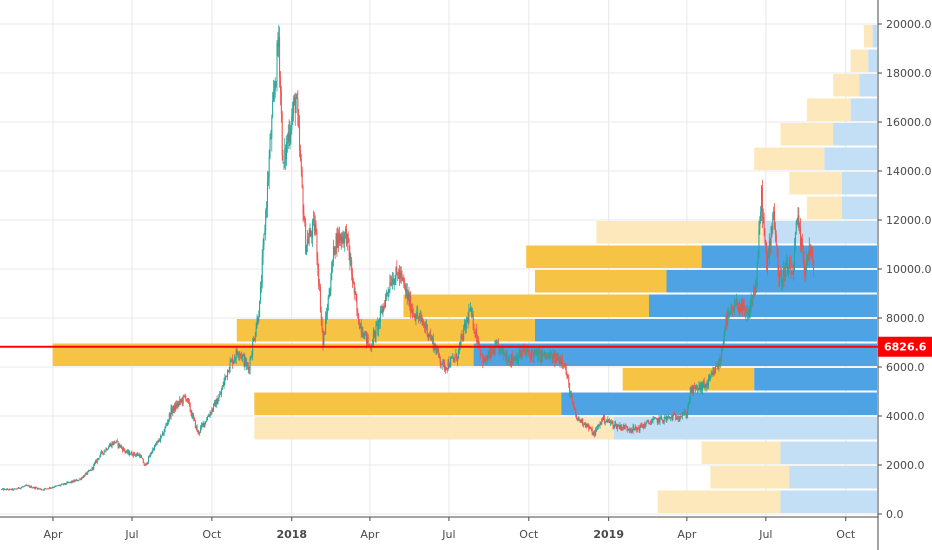 Image resolution: width=932 pixels, height=550 pixels. I want to click on time-axis-tick-label: Oct, so click(529, 534).